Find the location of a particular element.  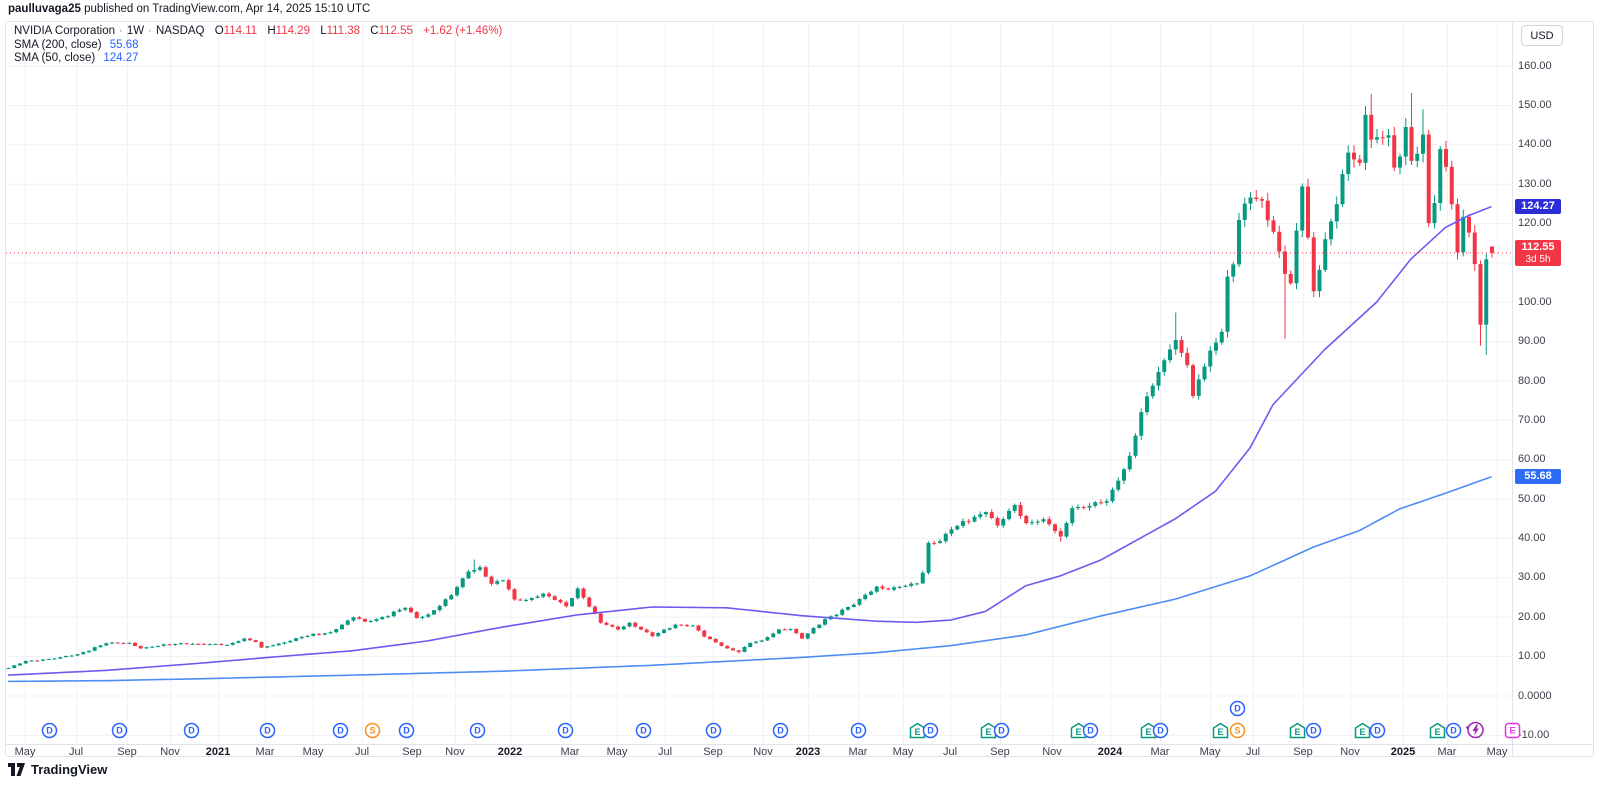

indicator-row-sma50: SMA (50, close) 124.27 is located at coordinates (258, 59).